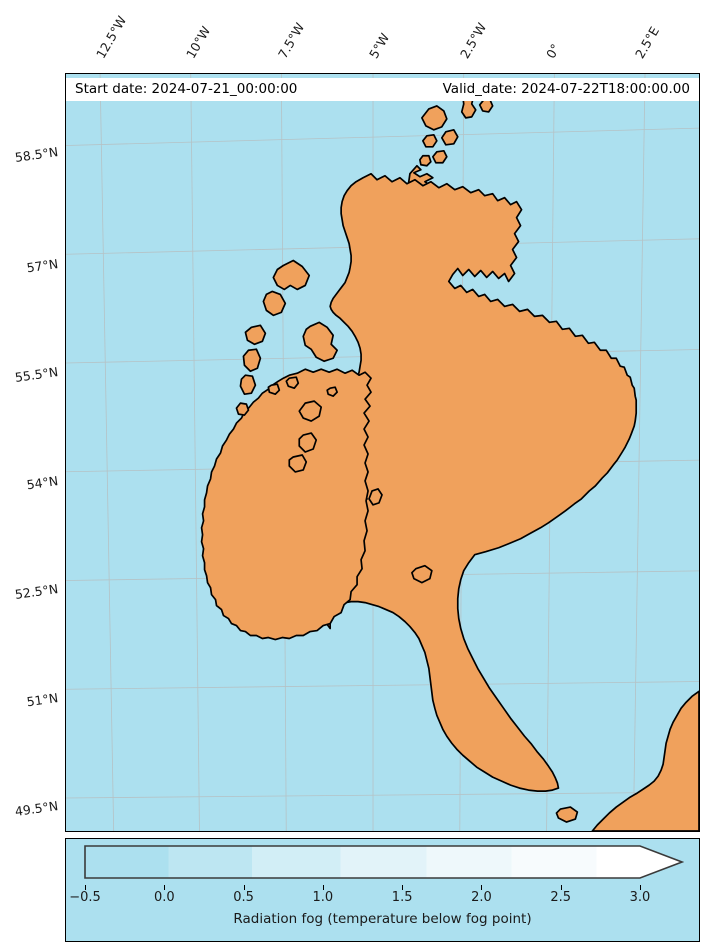  What do you see at coordinates (36, 154) in the screenshot?
I see `lat-tick-label-0: 58.5°N` at bounding box center [36, 154].